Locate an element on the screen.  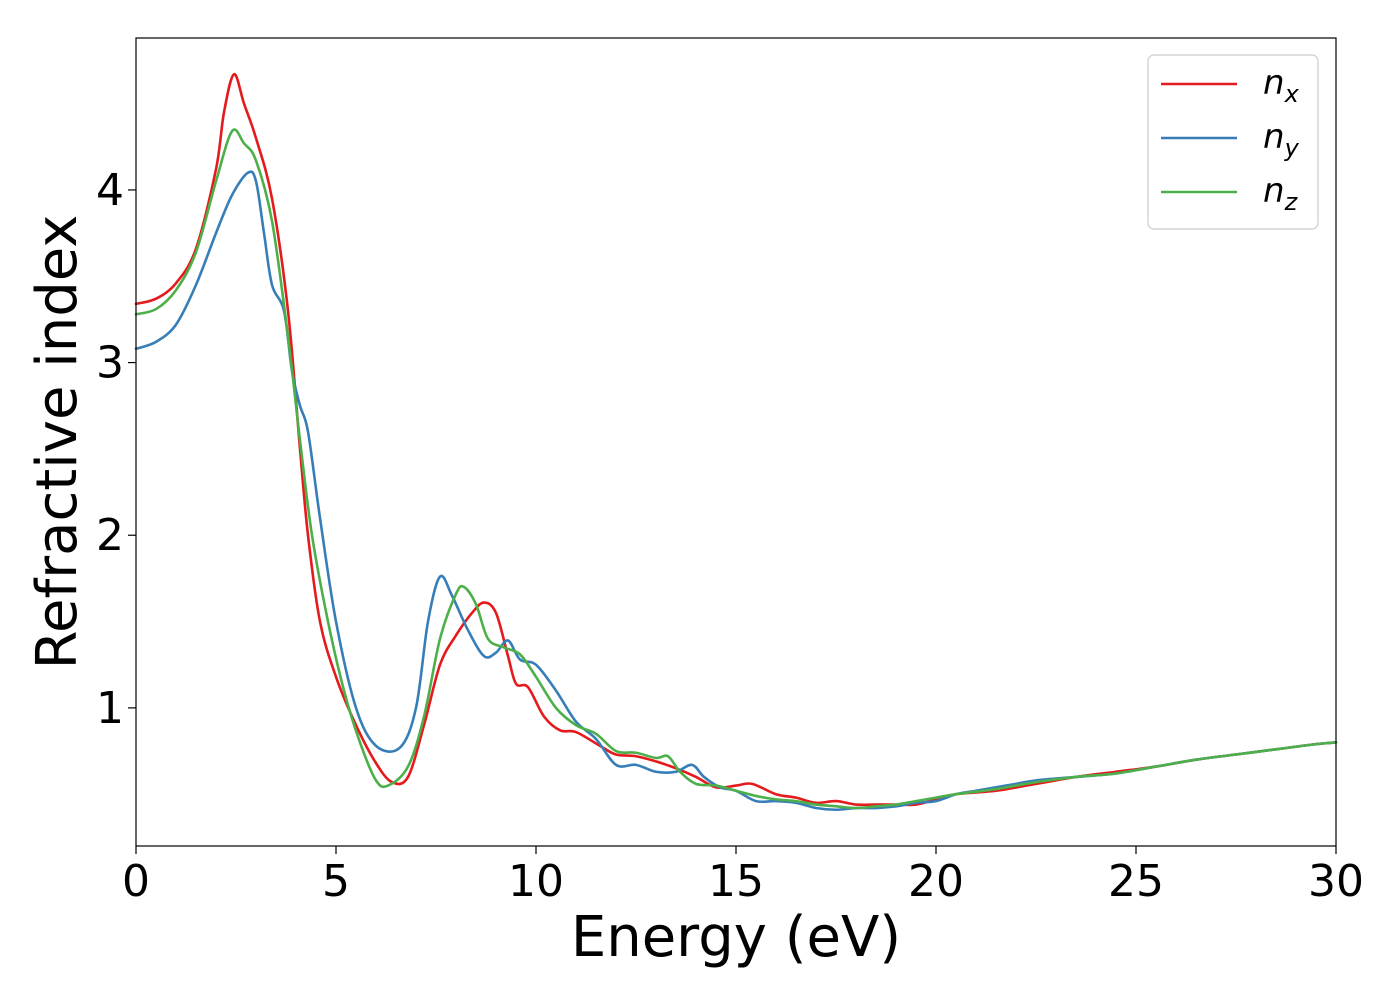
x-tick-label: 30 is located at coordinates (1336, 881).